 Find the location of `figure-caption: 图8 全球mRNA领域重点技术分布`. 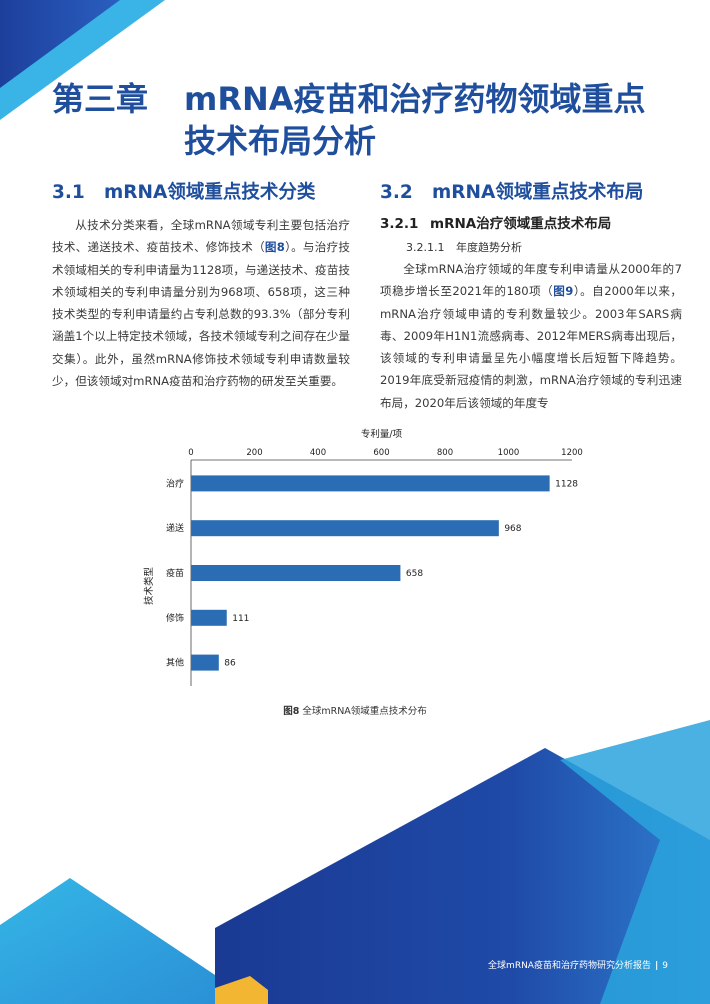

figure-caption: 图8 全球mRNA领域重点技术分布 is located at coordinates (355, 710).